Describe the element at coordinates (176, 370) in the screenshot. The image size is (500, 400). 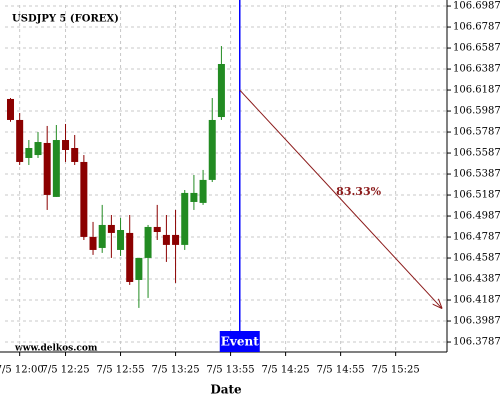
I see `x-tick-label: 7/5 13:25` at that location.